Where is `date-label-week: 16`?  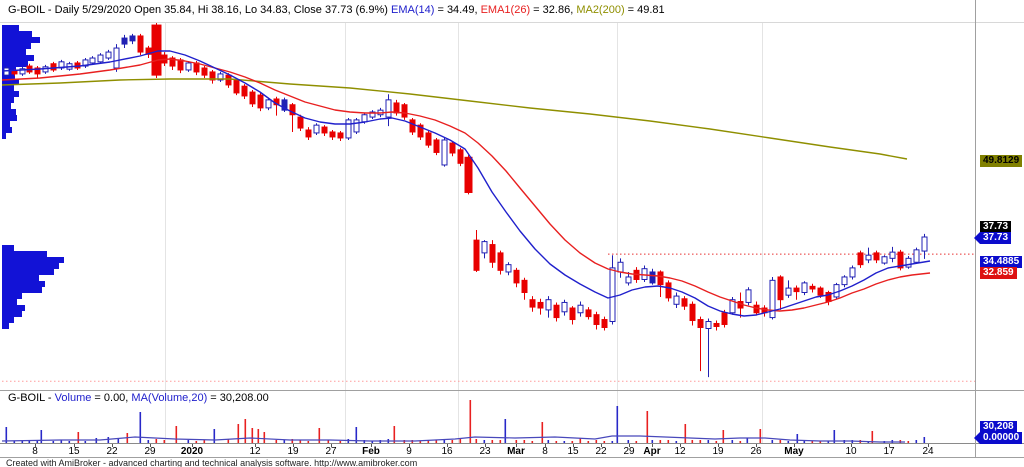 date-label-week: 16 is located at coordinates (447, 451).